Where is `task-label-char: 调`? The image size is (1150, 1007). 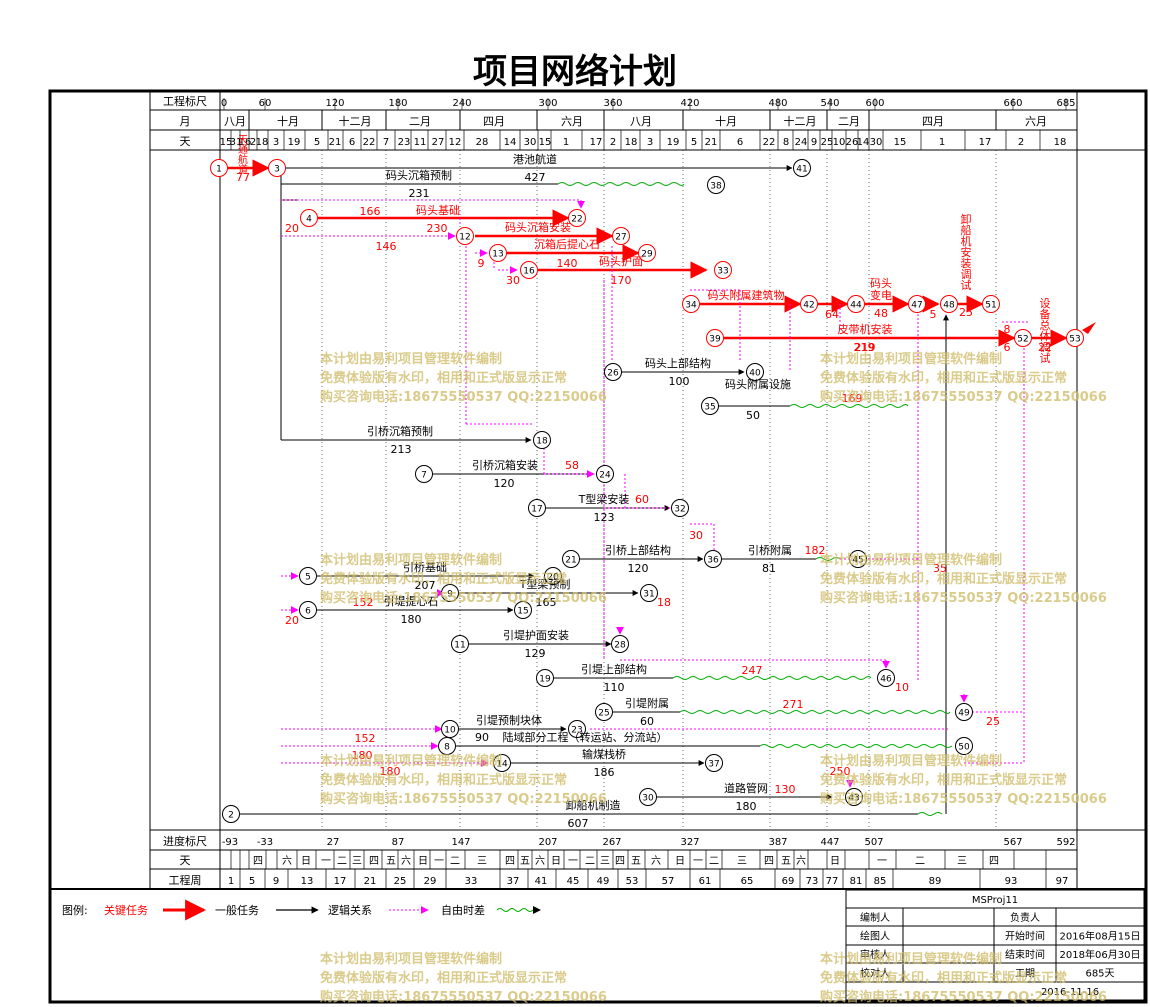
task-label-char: 调 is located at coordinates (1045, 347).